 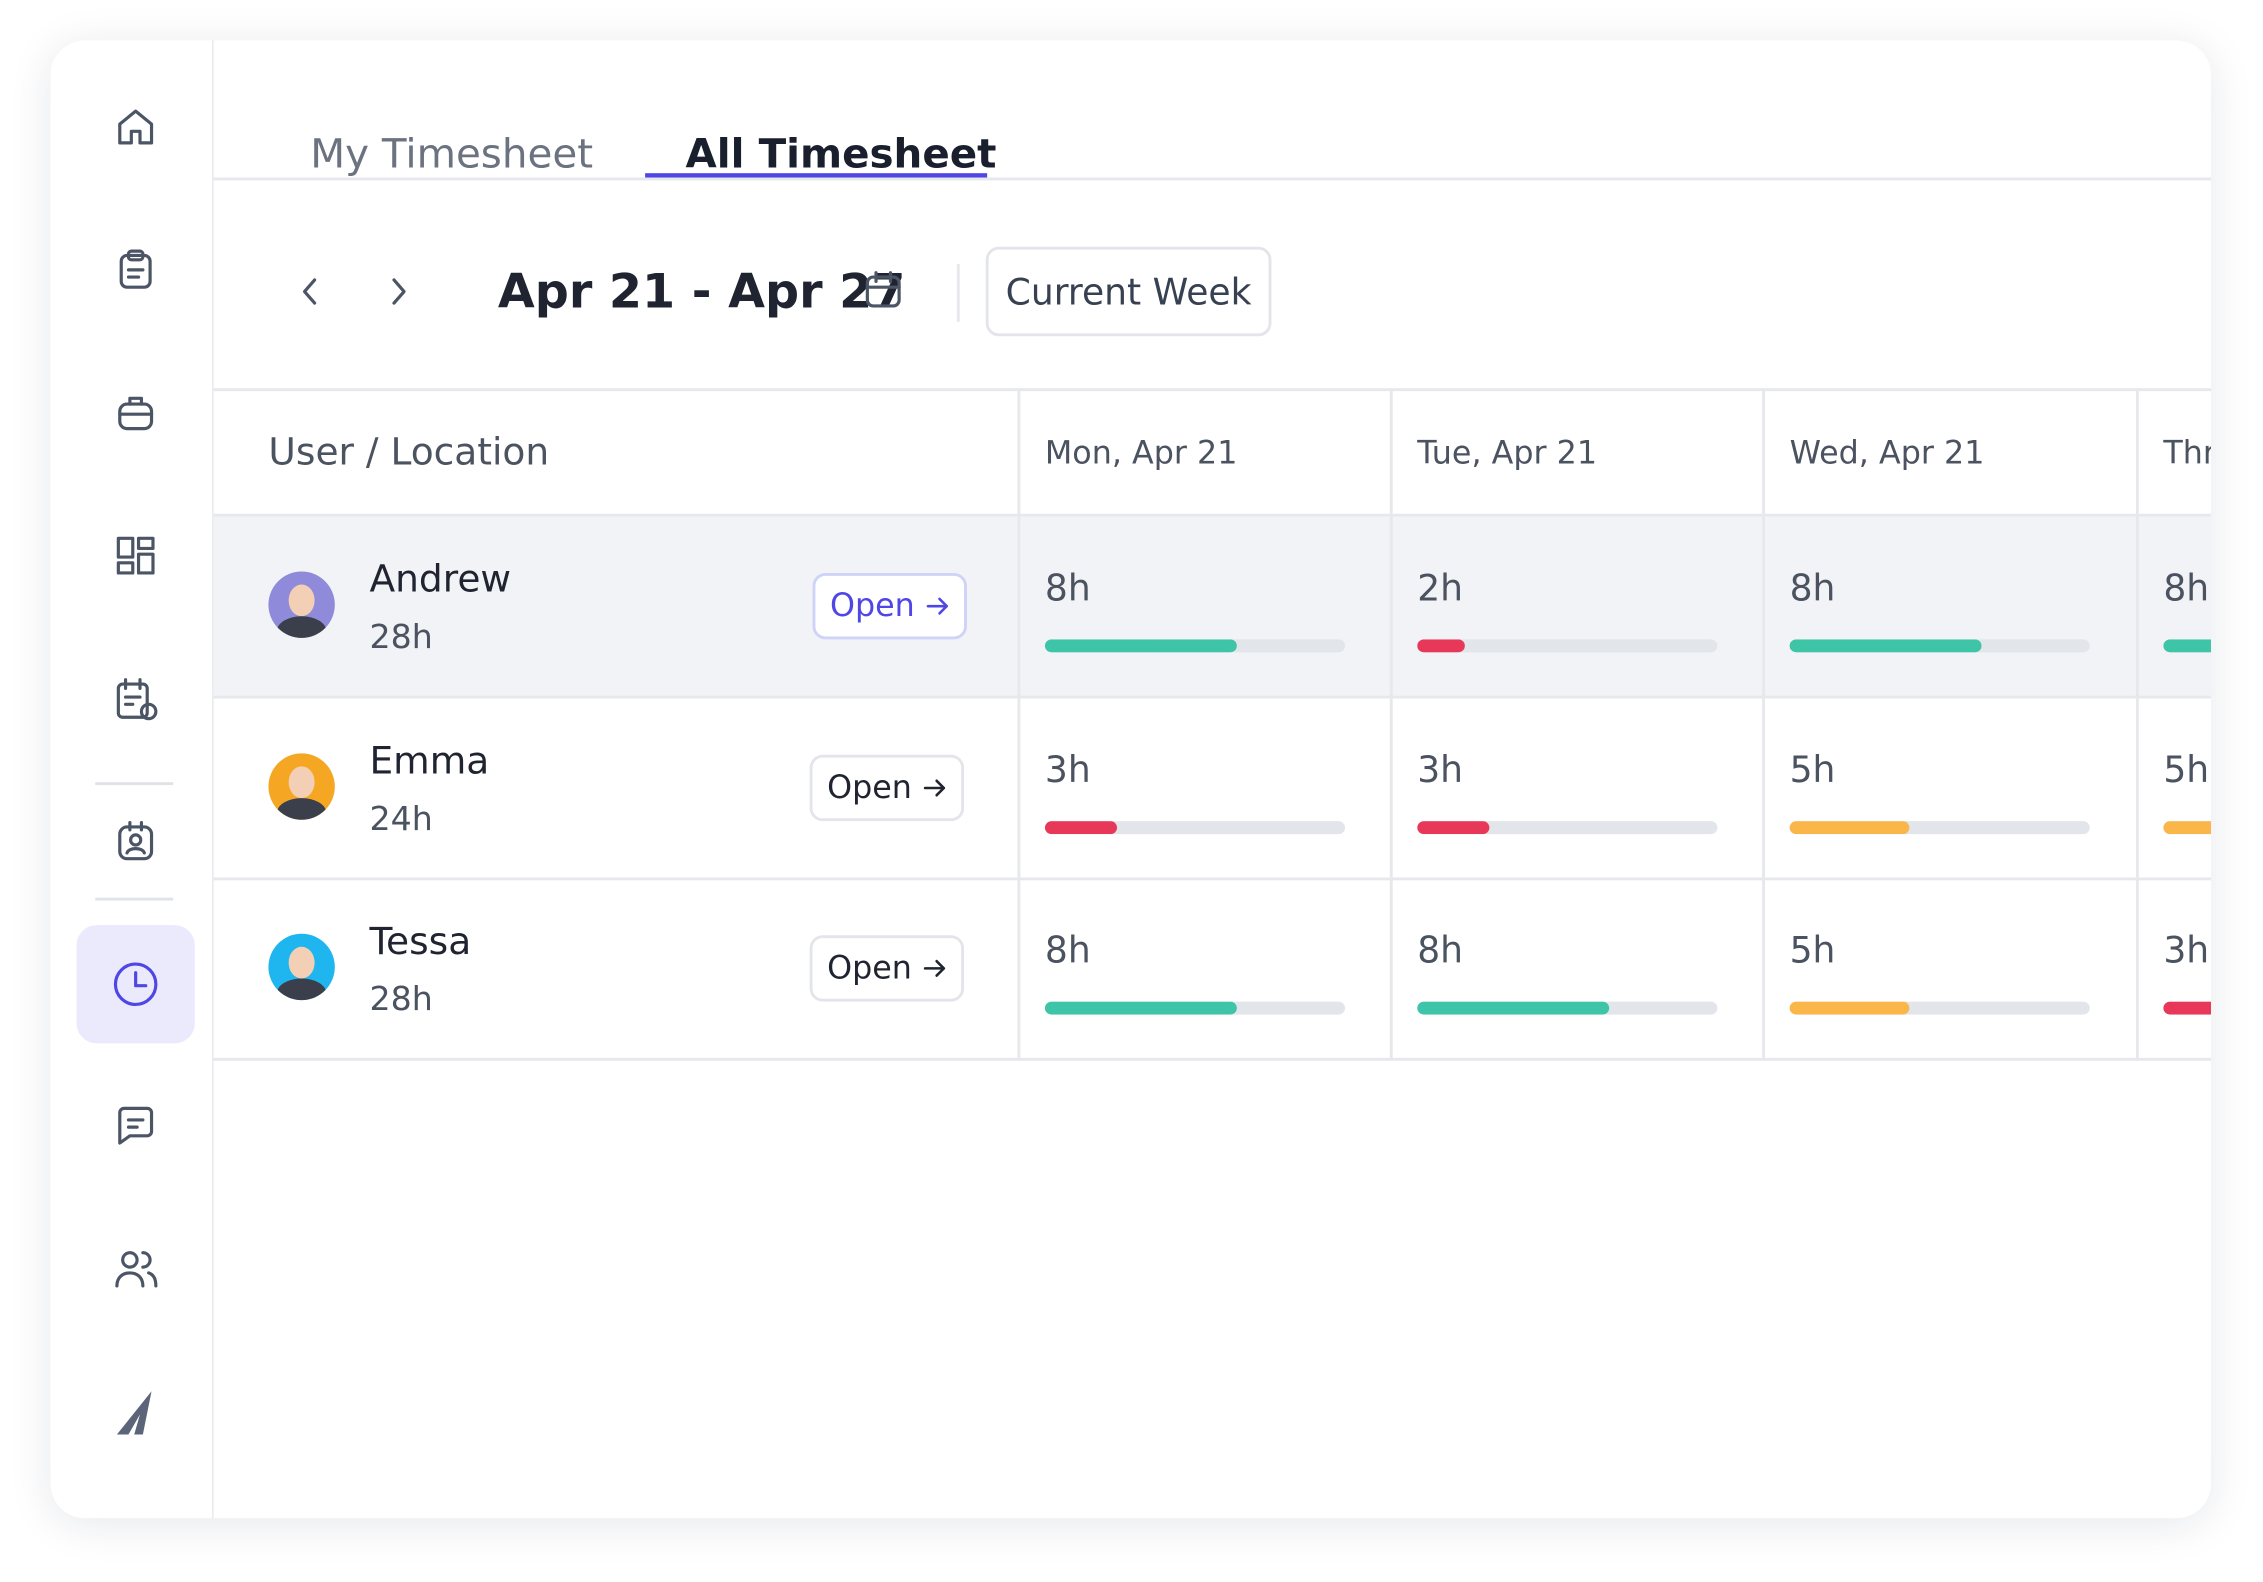 I want to click on column-header: Wed, Apr 21, so click(x=1887, y=453).